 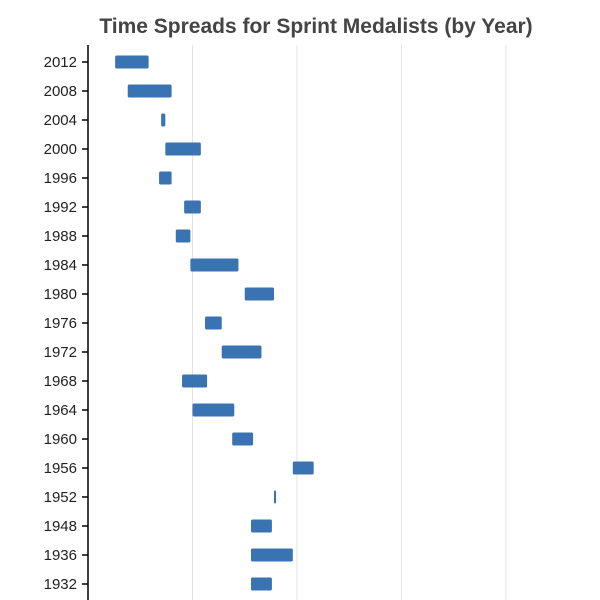 I want to click on y-tick-label-1968: 1968, so click(x=60, y=381).